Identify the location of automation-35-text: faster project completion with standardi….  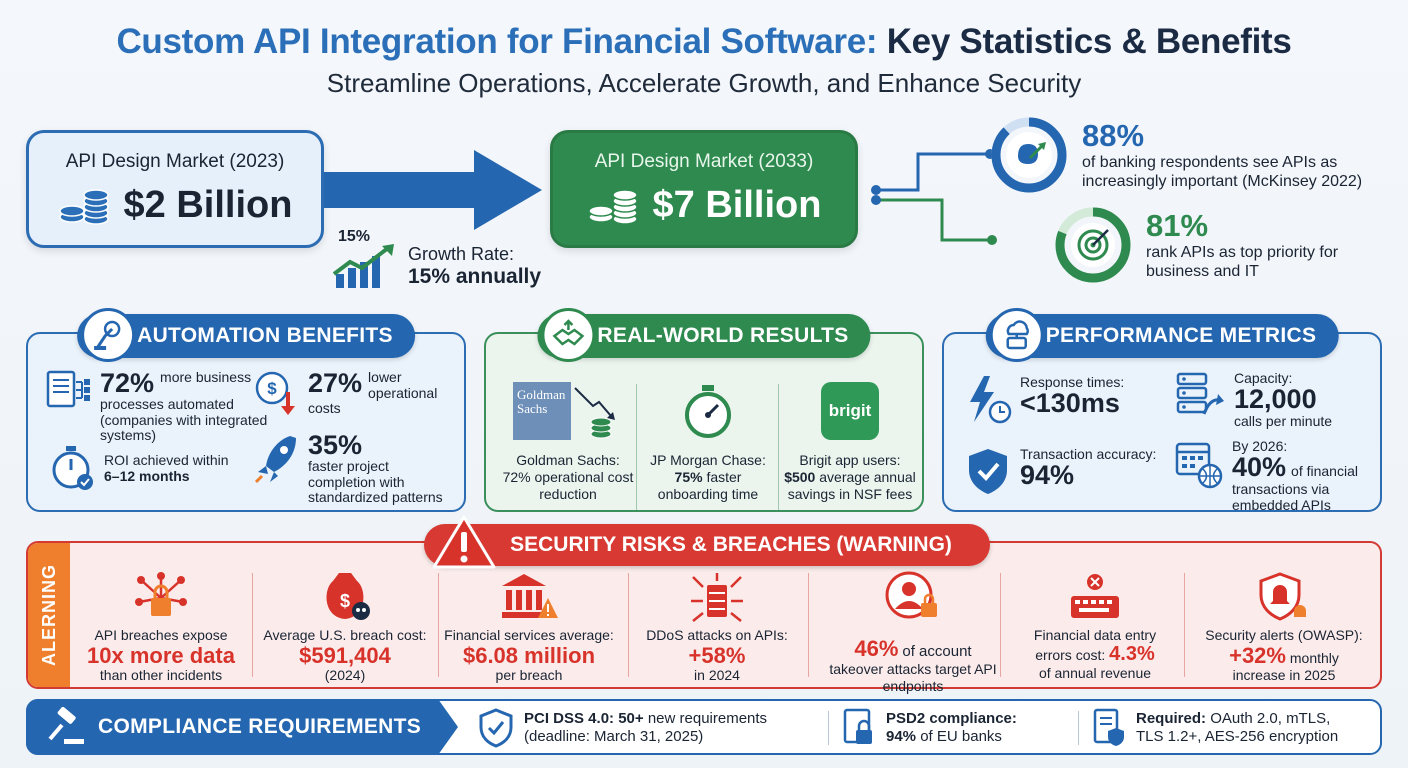
(375, 482).